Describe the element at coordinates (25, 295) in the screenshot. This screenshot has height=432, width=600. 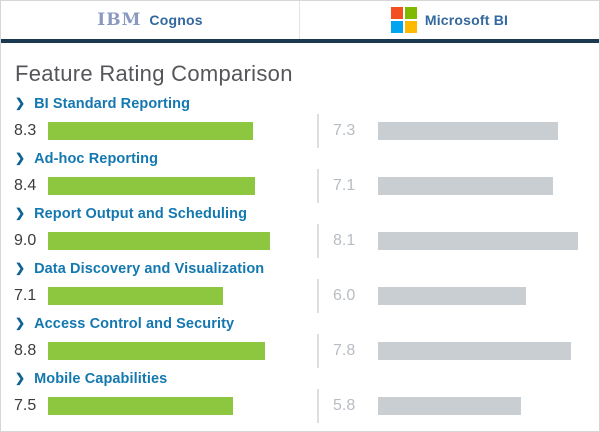
I see `cognos-rating-value: 7.1` at that location.